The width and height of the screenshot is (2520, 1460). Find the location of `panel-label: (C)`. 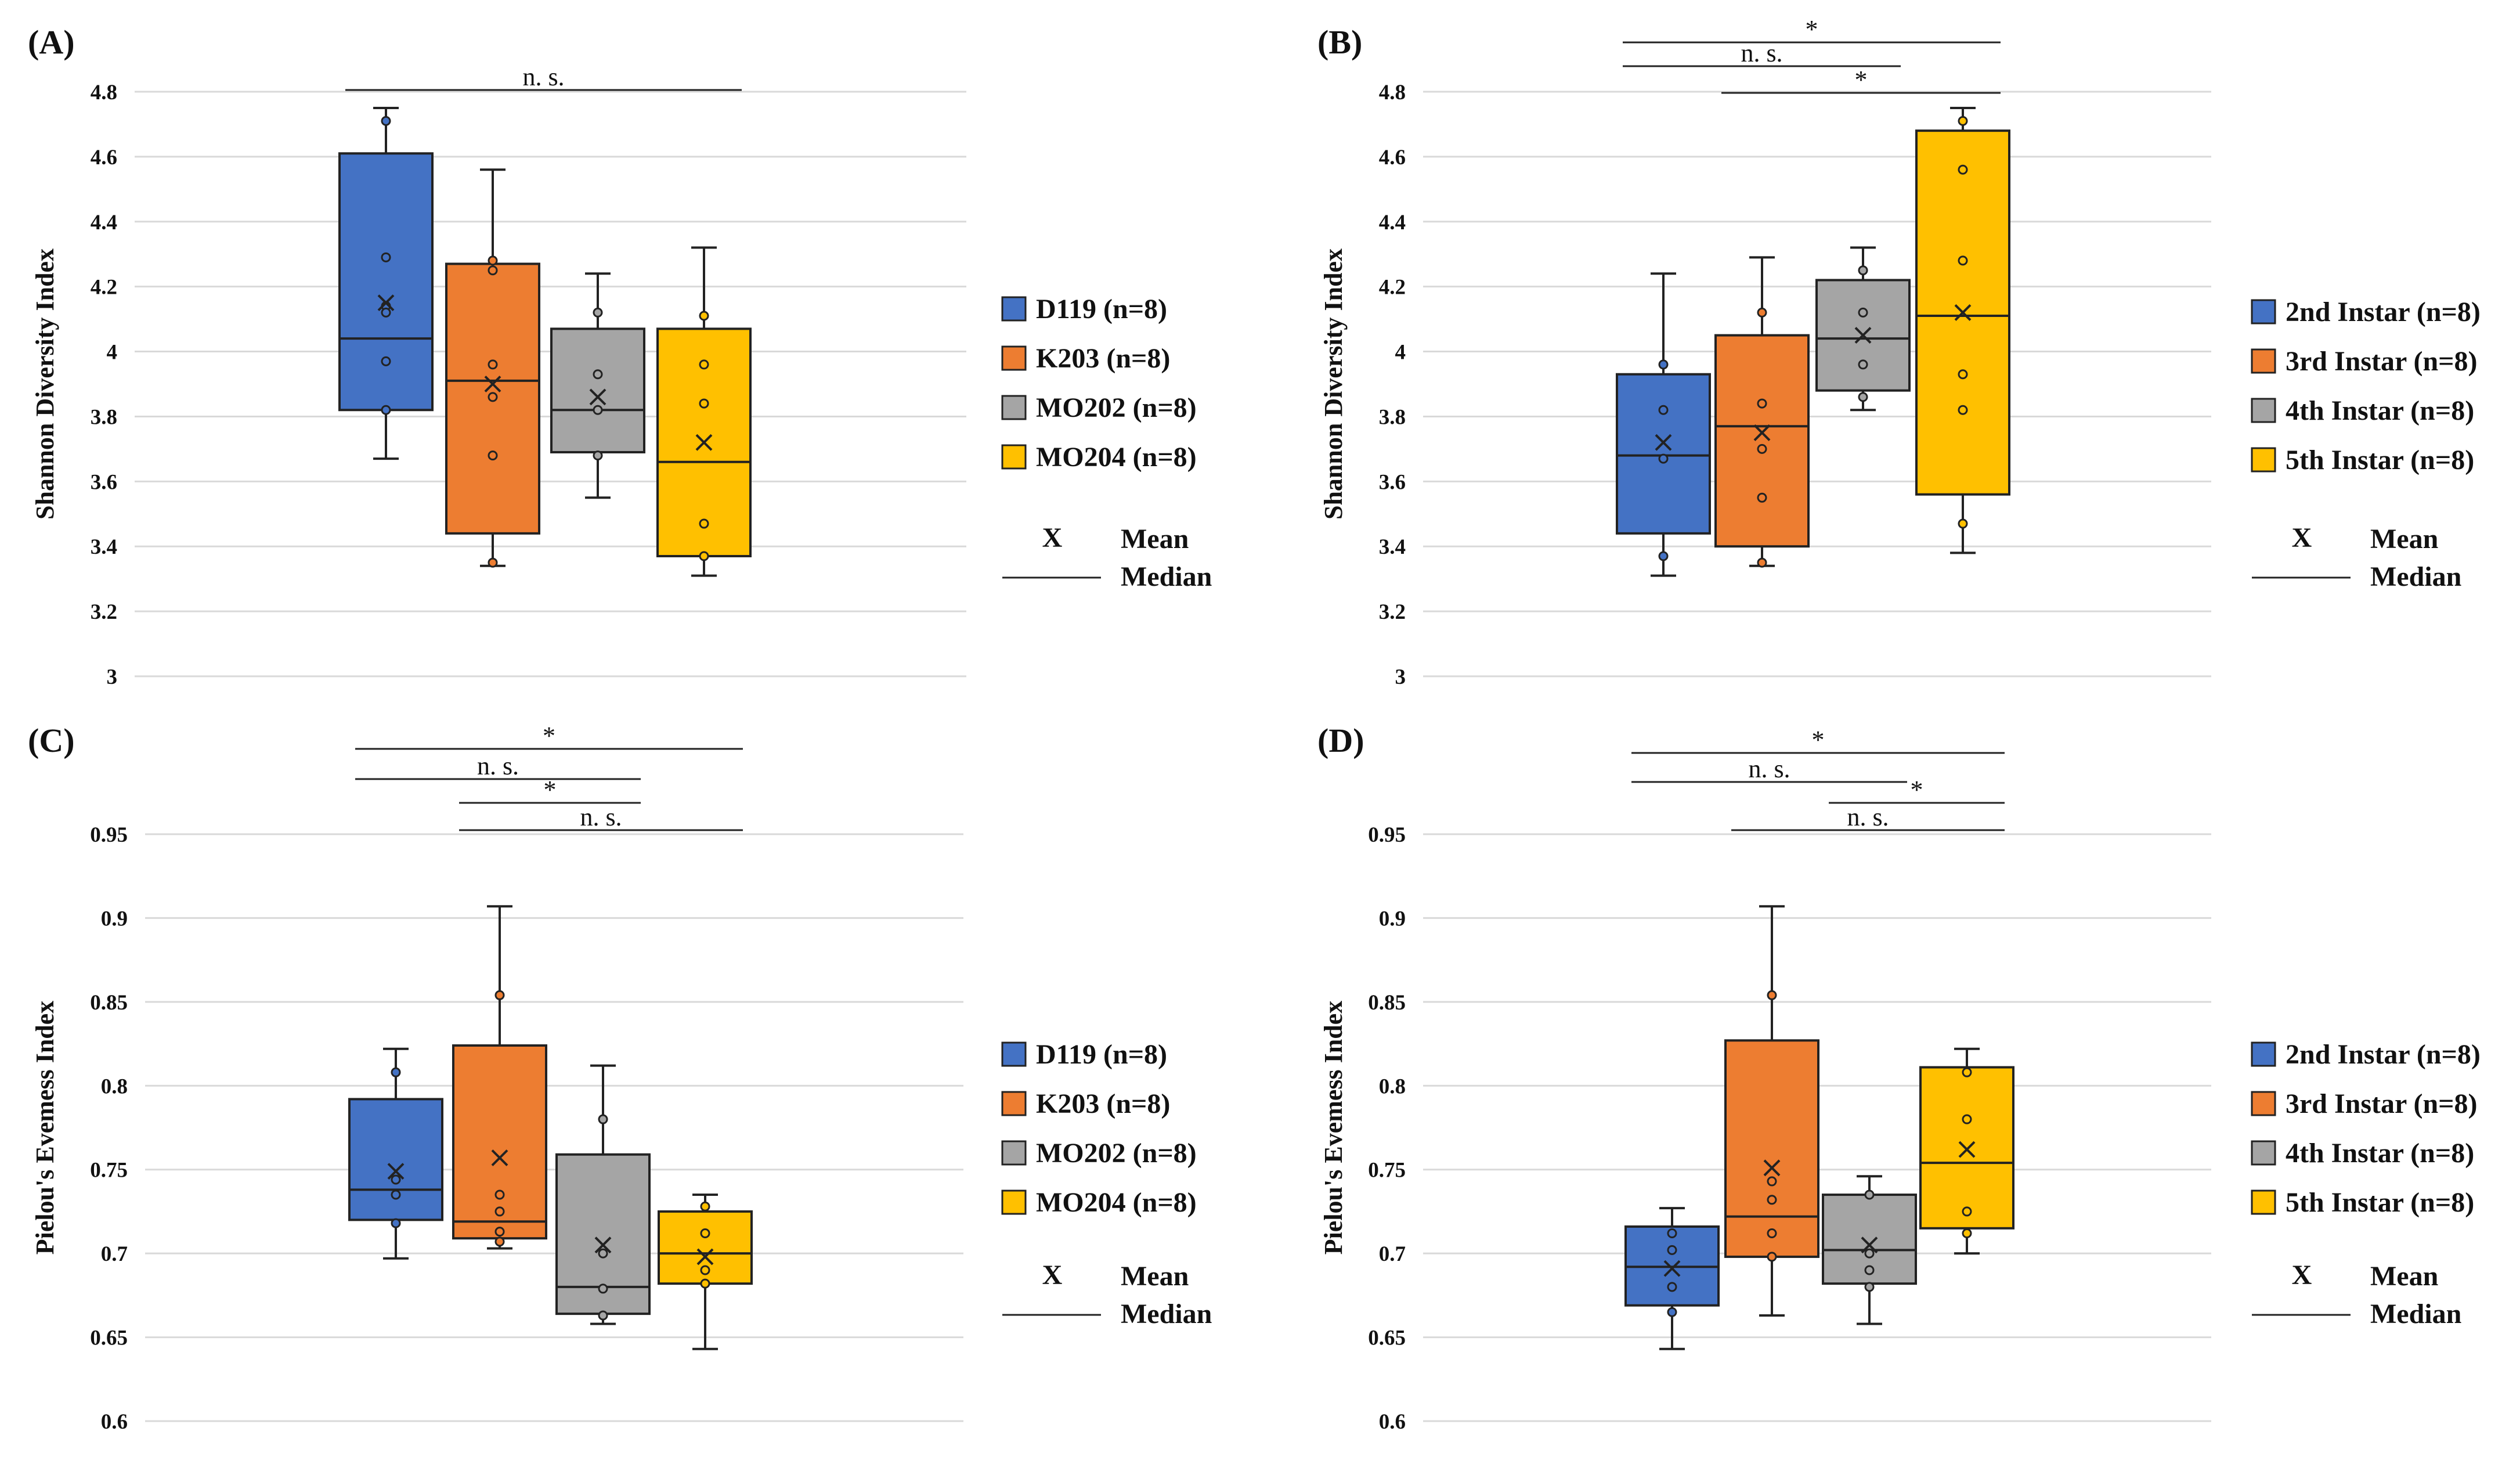

panel-label: (C) is located at coordinates (51, 740).